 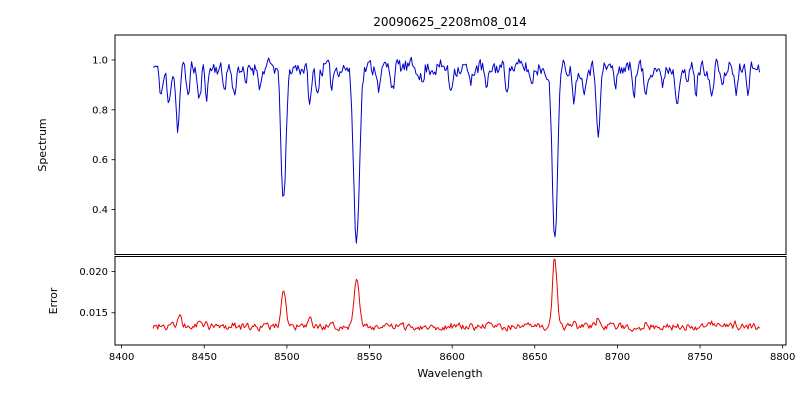 What do you see at coordinates (449, 22) in the screenshot?
I see `chart-title: 20090625_2208m08_014` at bounding box center [449, 22].